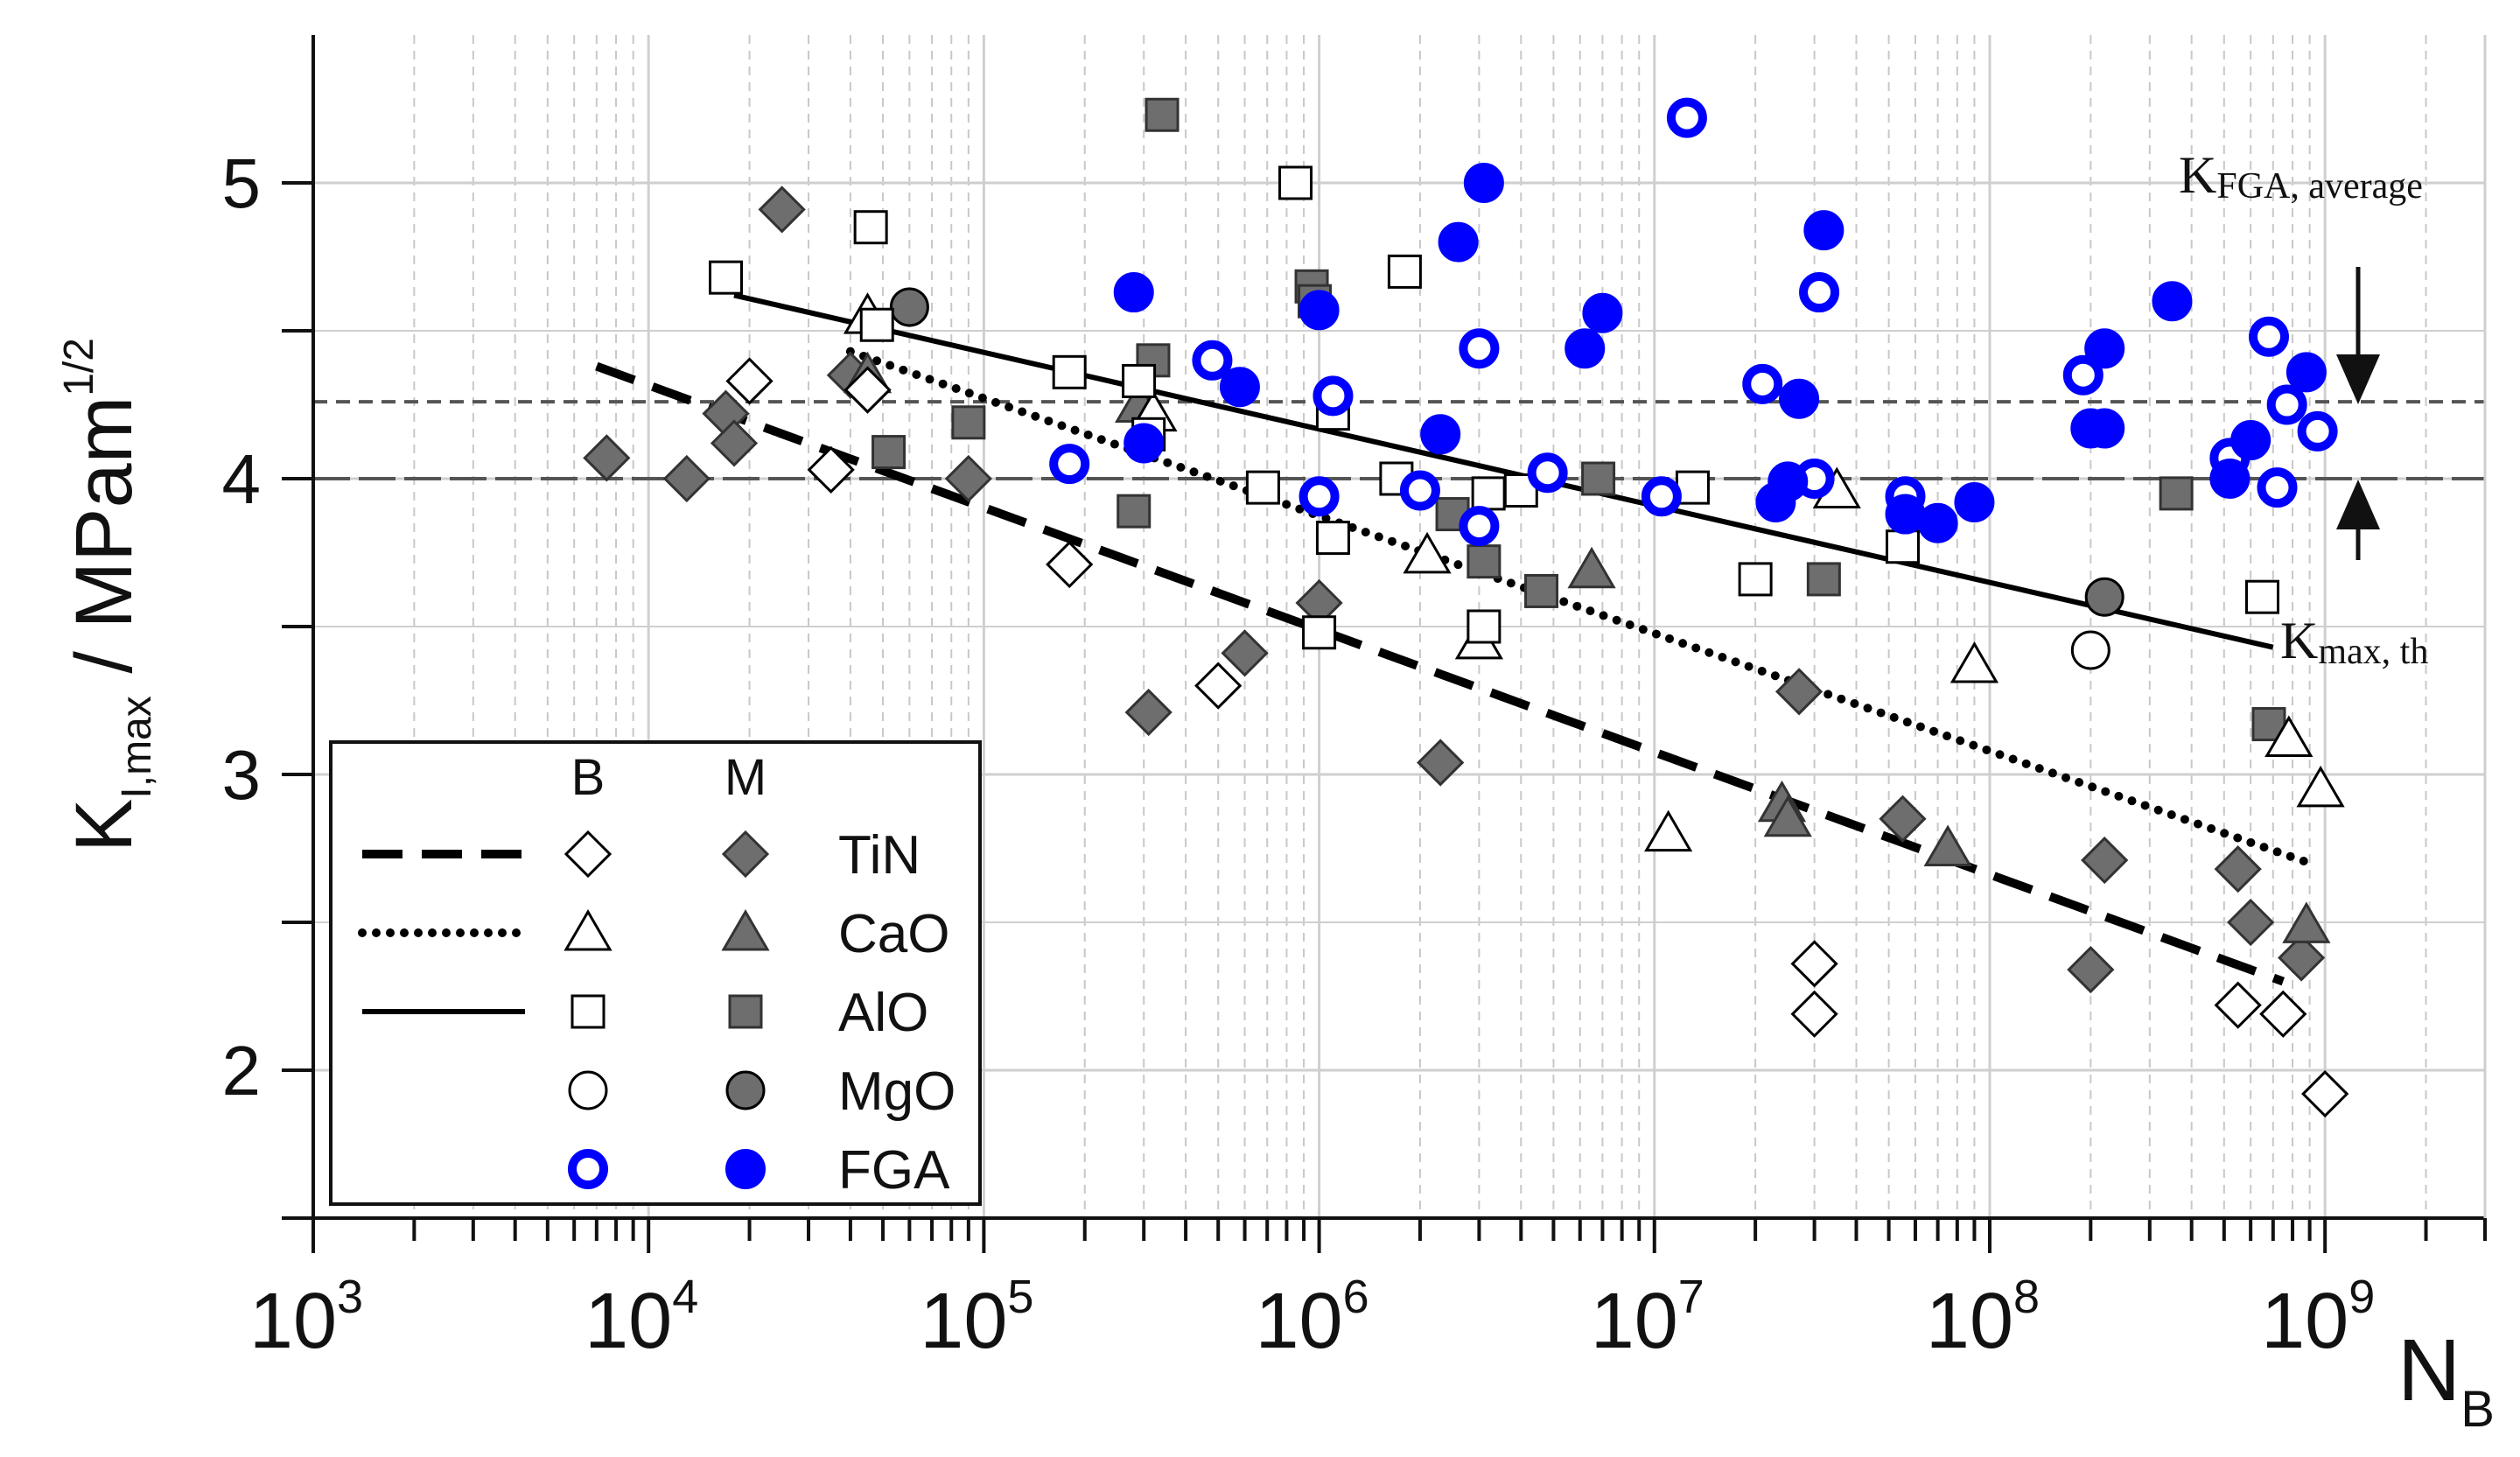 The width and height of the screenshot is (2520, 1457). I want to click on x-tick-exponent: 9, so click(2361, 1297).